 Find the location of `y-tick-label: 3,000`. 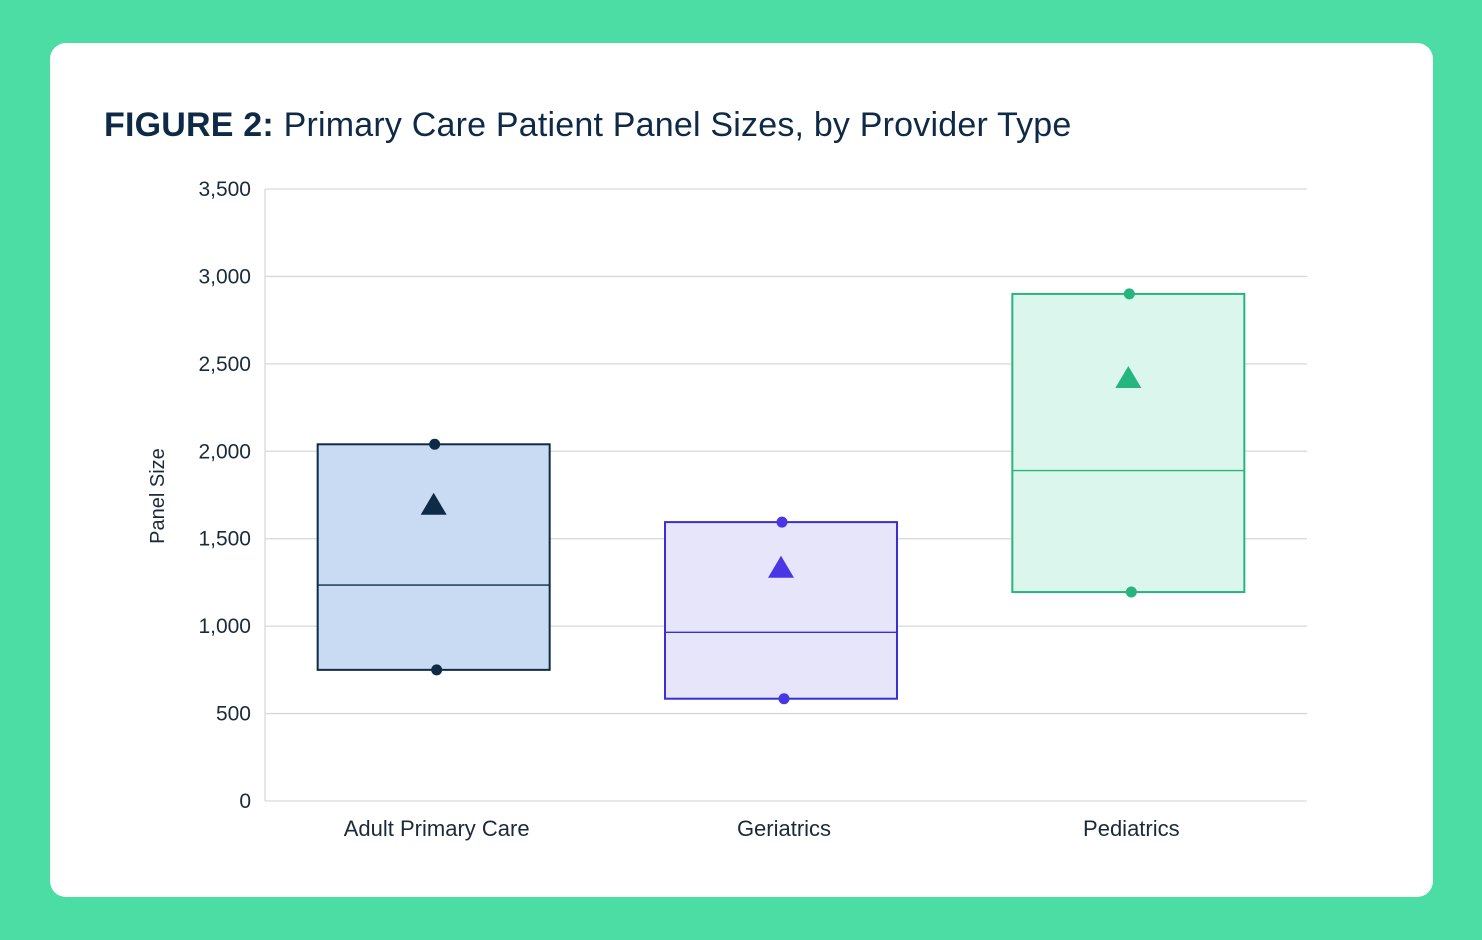

y-tick-label: 3,000 is located at coordinates (224, 276).